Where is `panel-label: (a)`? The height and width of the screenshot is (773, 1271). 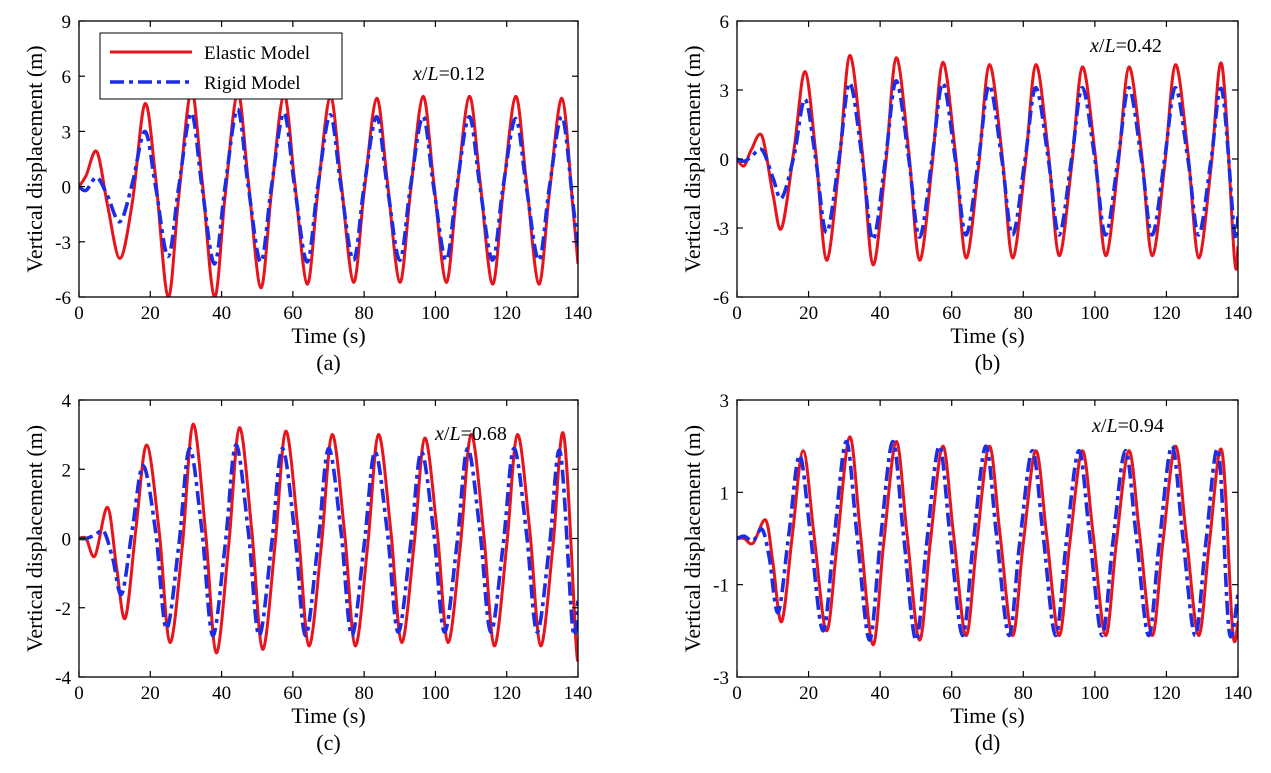 panel-label: (a) is located at coordinates (328, 362).